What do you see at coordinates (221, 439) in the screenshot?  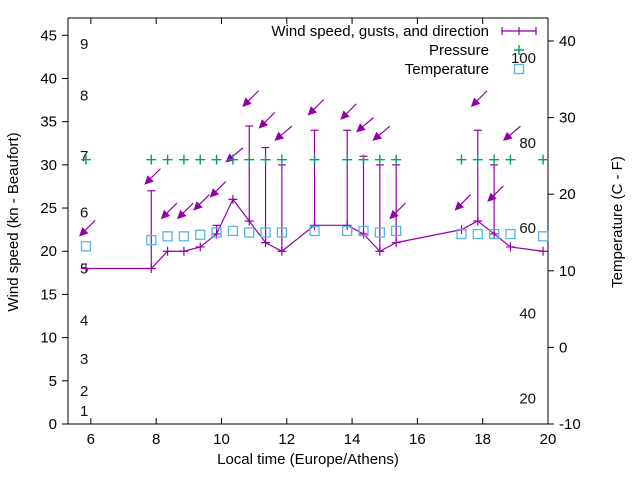 I see `x-tick-label: 10` at bounding box center [221, 439].